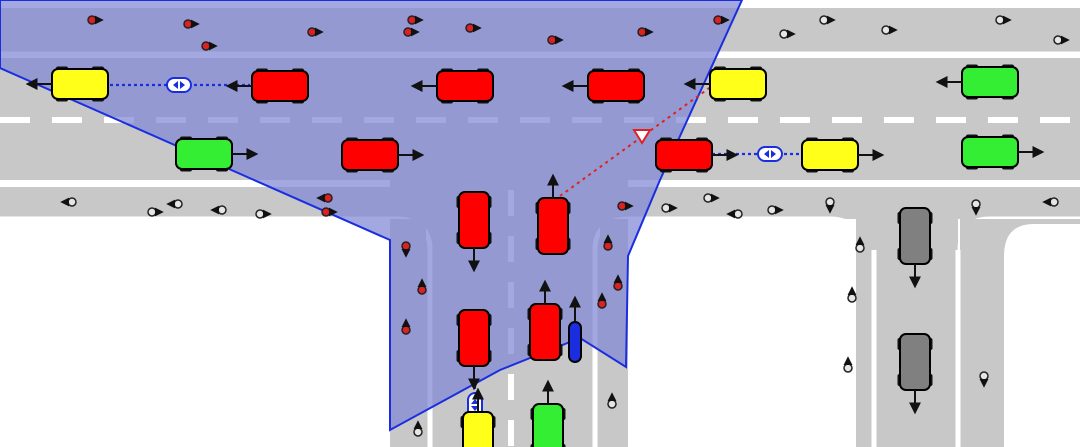 The image size is (1080, 447). I want to click on east-road-sidewalk-r, so click(982, 333).